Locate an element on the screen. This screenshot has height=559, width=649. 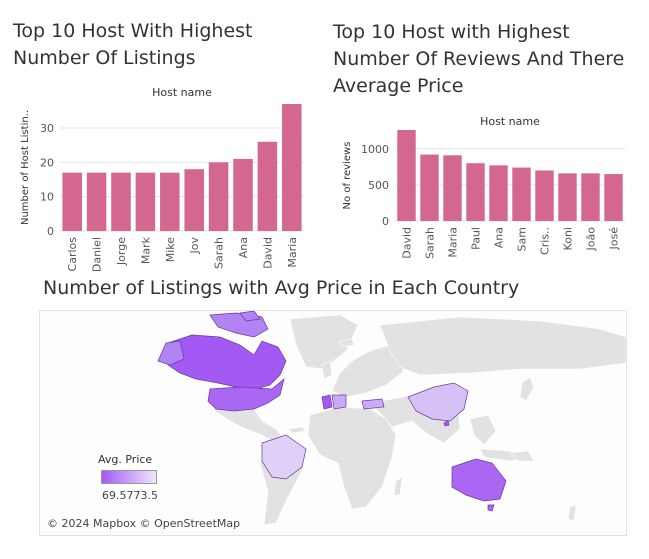
chart2-bar-david is located at coordinates (406, 175).